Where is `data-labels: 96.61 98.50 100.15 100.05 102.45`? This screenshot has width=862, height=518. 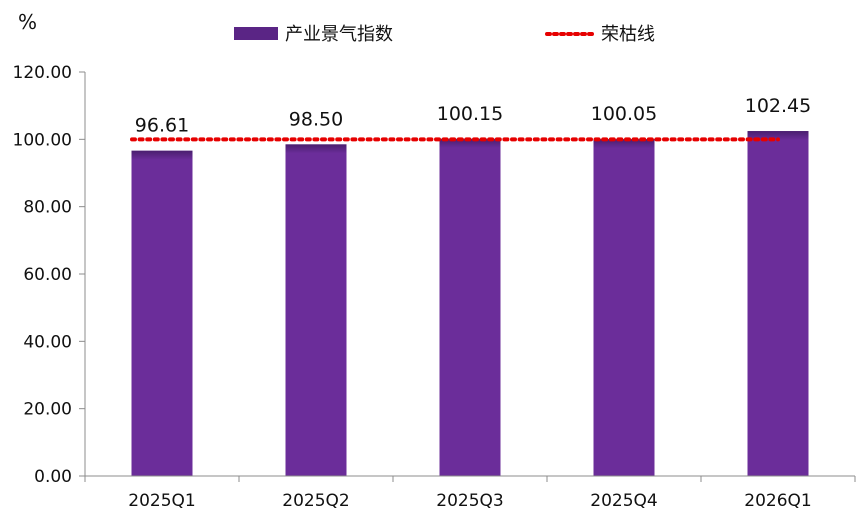 data-labels: 96.61 98.50 100.15 100.05 102.45 is located at coordinates (473, 116).